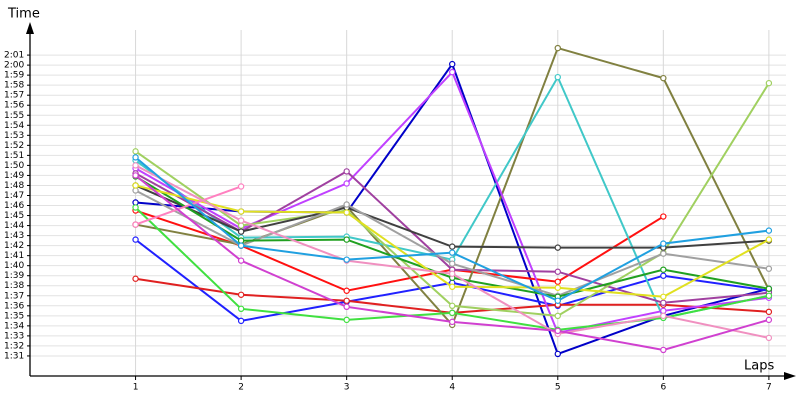 The height and width of the screenshot is (404, 800). What do you see at coordinates (14, 356) in the screenshot?
I see `y-tick-label: 1:31` at bounding box center [14, 356].